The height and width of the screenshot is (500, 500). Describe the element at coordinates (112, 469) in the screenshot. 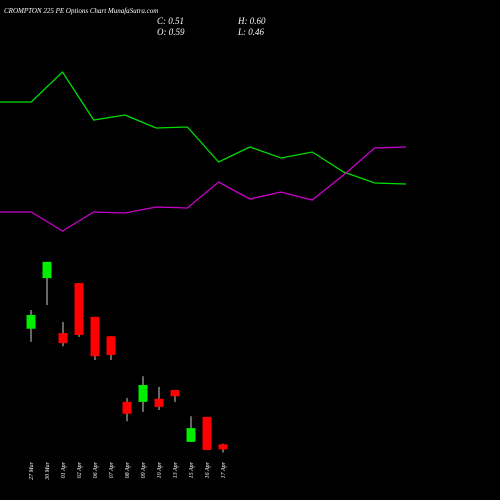

I see `x-tick-label: 07 Apr` at that location.